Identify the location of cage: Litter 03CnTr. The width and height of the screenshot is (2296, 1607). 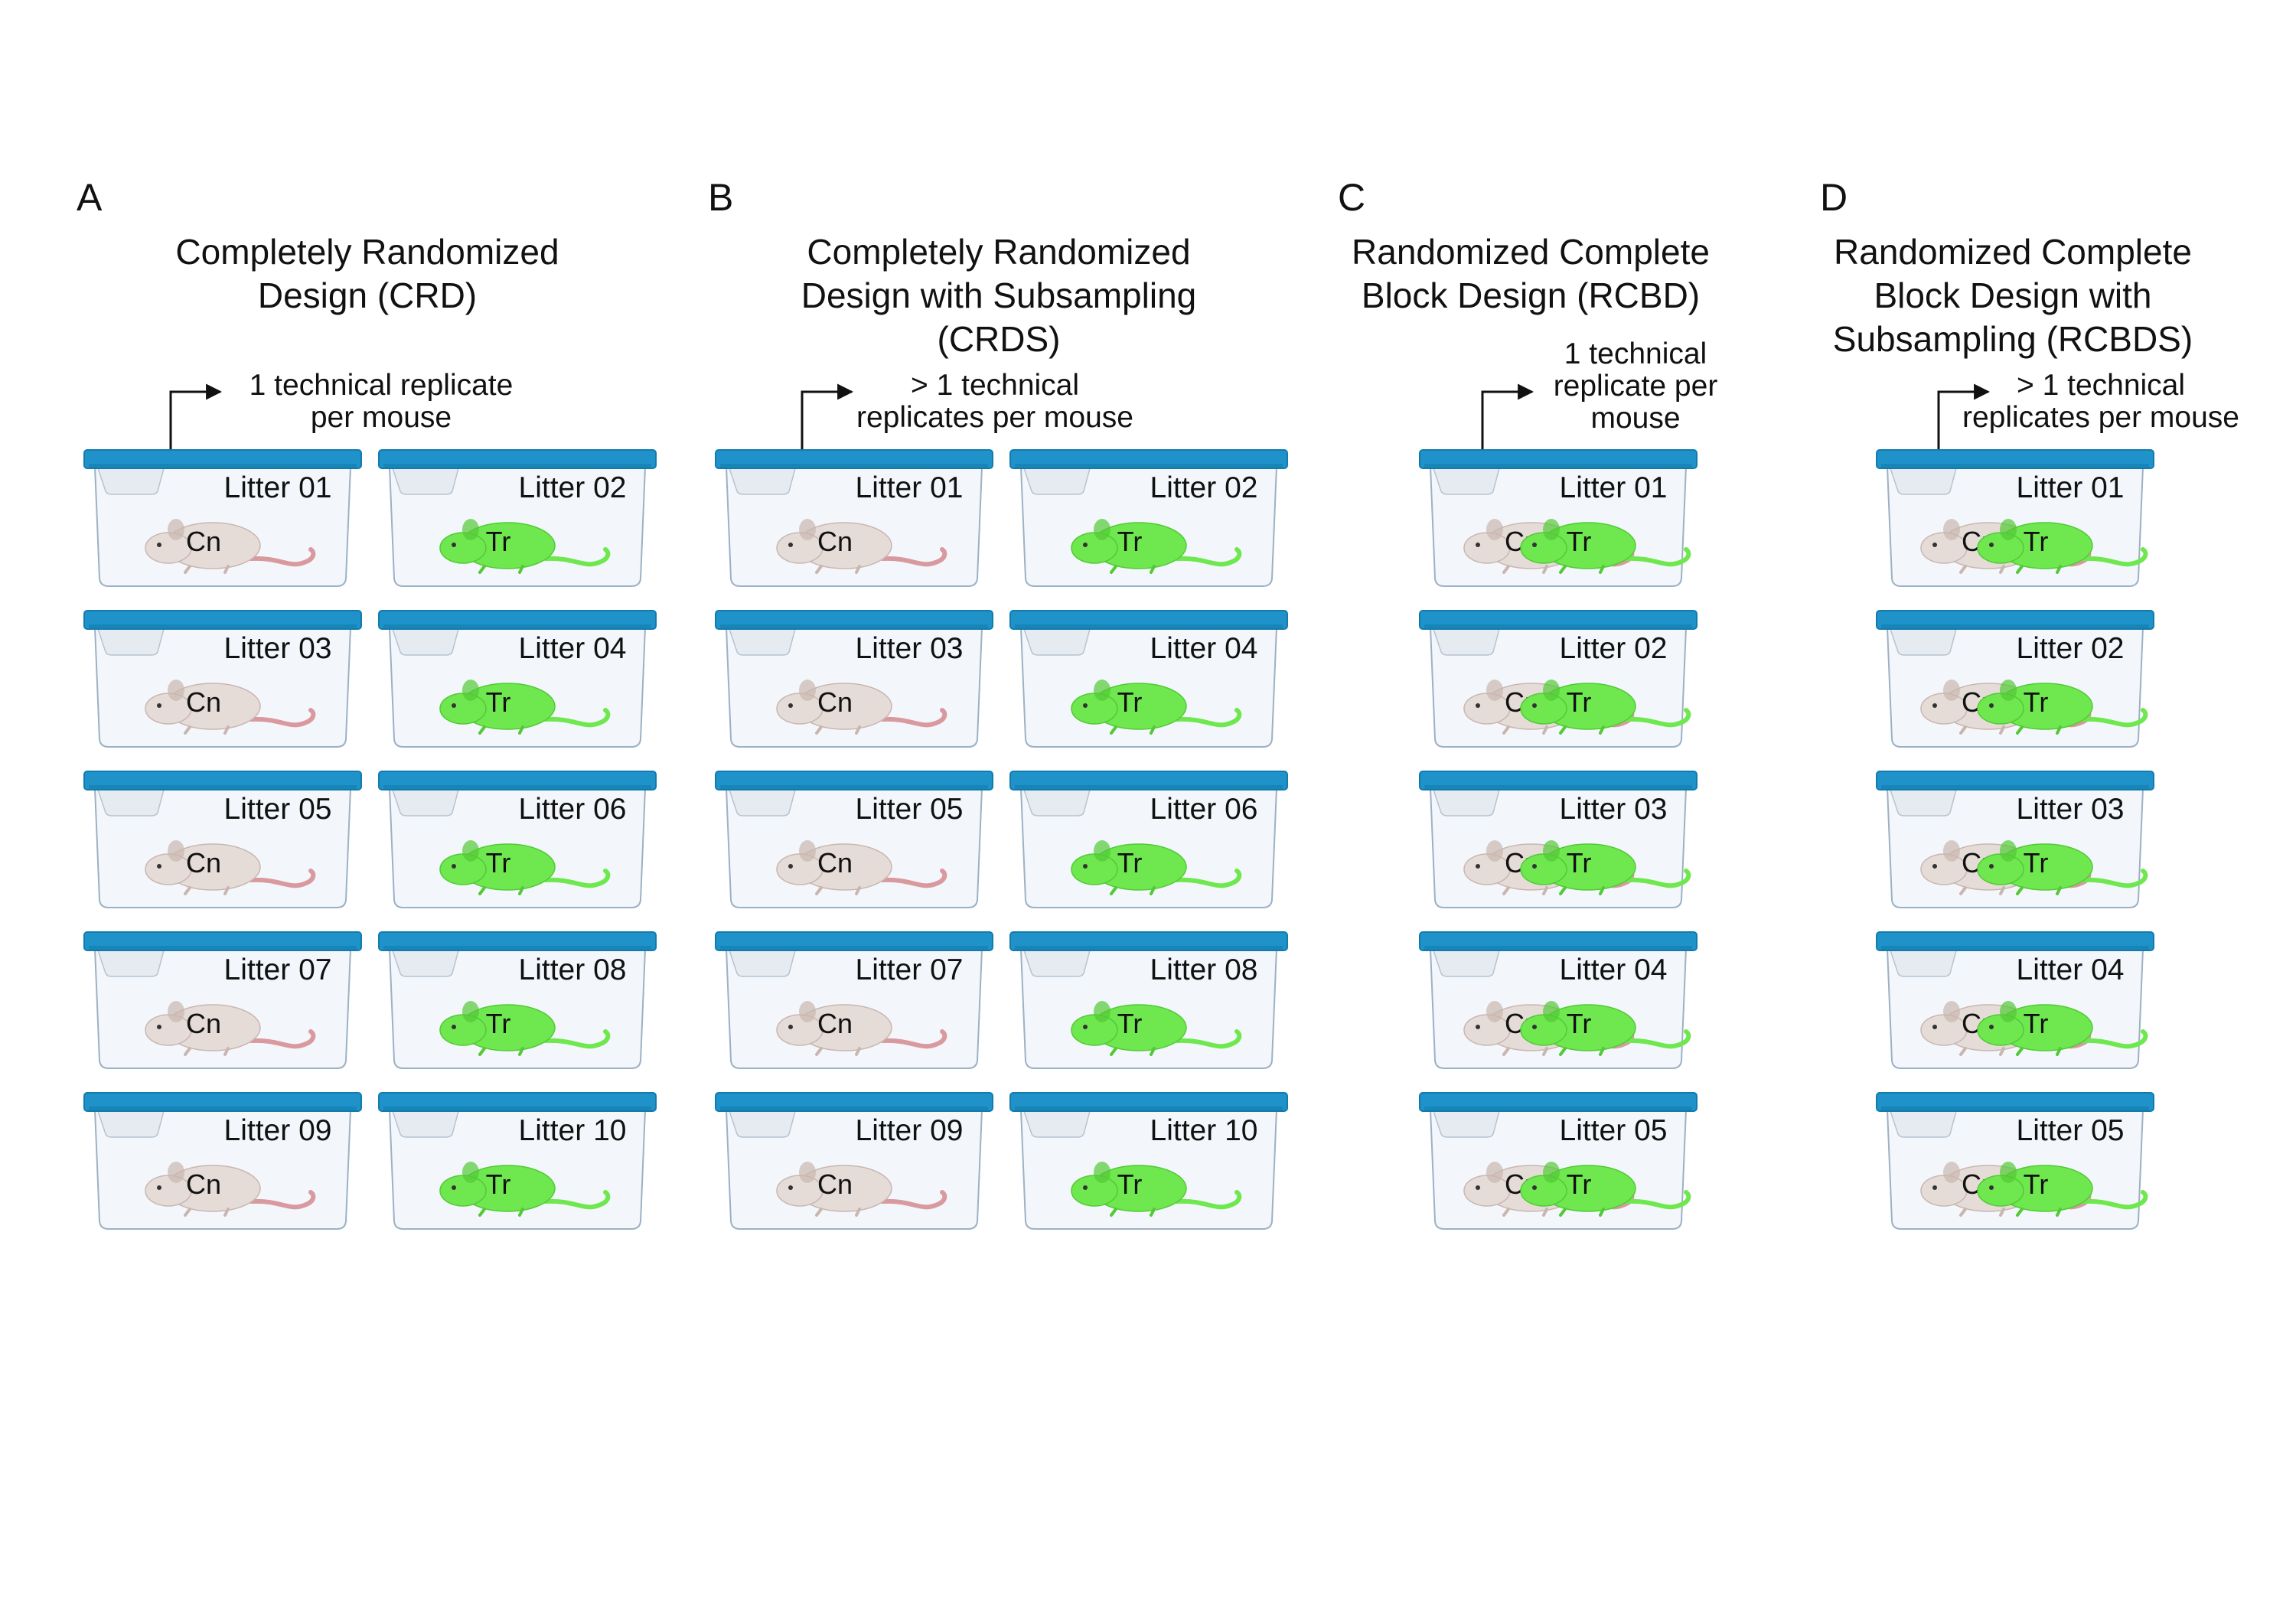
(2015, 840).